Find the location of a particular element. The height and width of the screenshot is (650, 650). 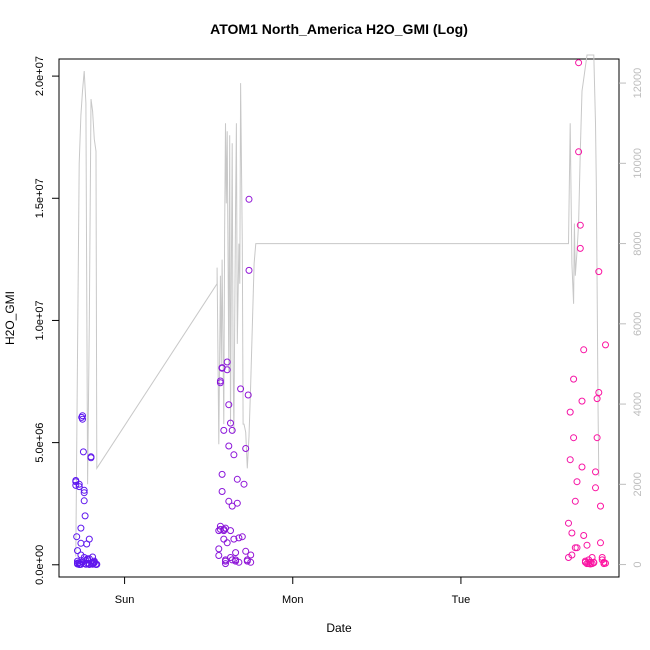

y-right-tick-label: 0 is located at coordinates (638, 564).